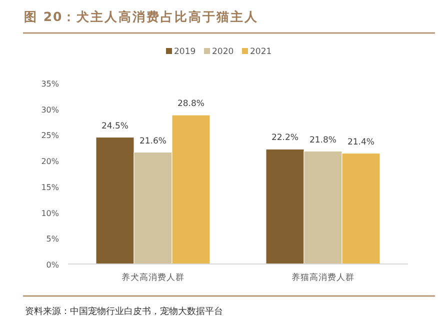  Describe the element at coordinates (141, 16) in the screenshot. I see `chart-title: 图 20：犬主人高消费占比高于猫主人` at that location.